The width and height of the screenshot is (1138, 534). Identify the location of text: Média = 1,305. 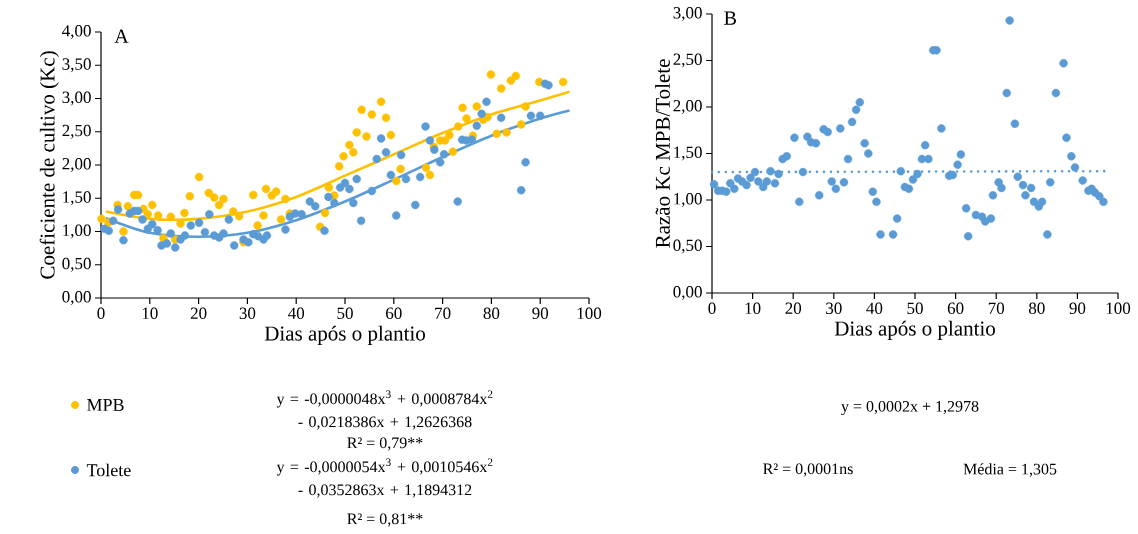
(1010, 470).